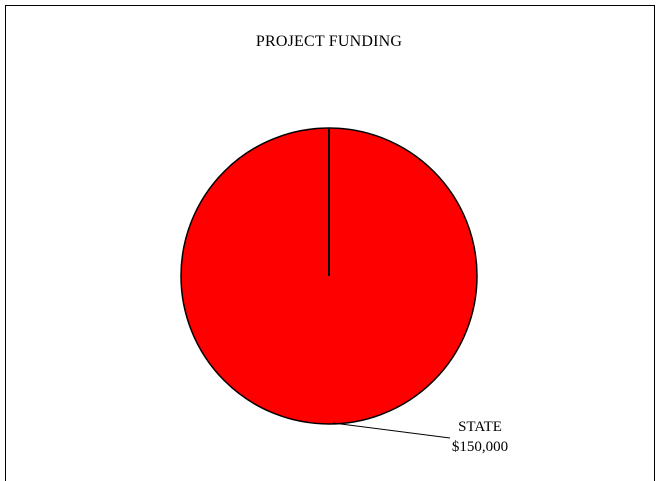 The image size is (658, 481). What do you see at coordinates (329, 41) in the screenshot?
I see `chart-title: PROJECT FUNDING` at bounding box center [329, 41].